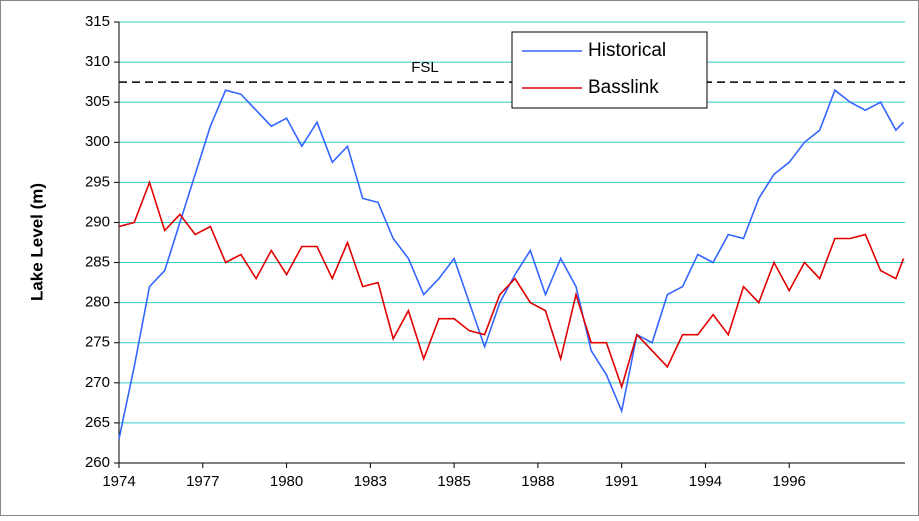 This screenshot has height=521, width=919. What do you see at coordinates (97, 221) in the screenshot?
I see `y-tick-label: 290` at bounding box center [97, 221].